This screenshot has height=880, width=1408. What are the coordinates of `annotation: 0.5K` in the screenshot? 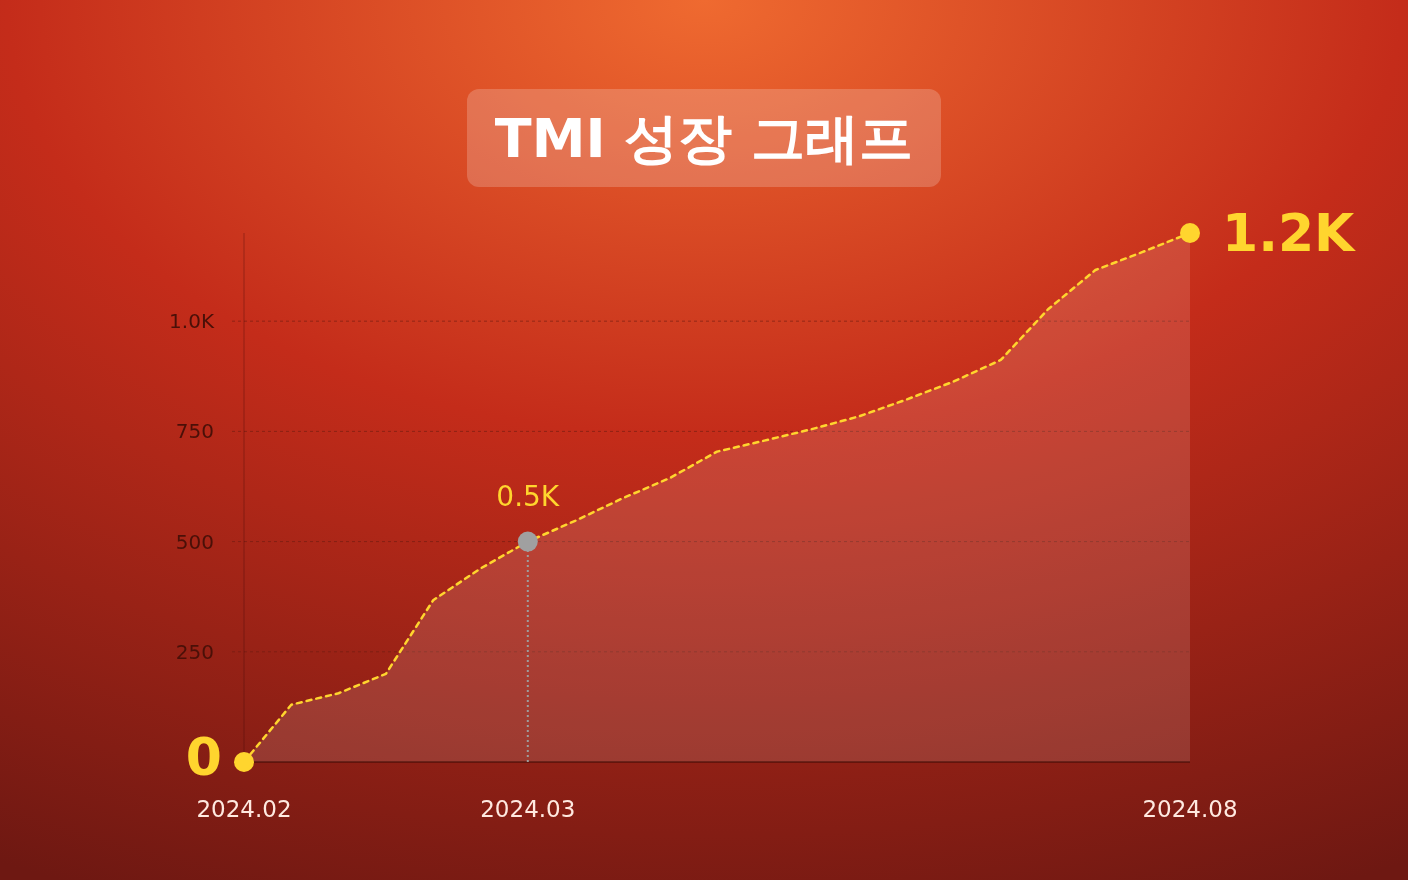 It's located at (528, 496).